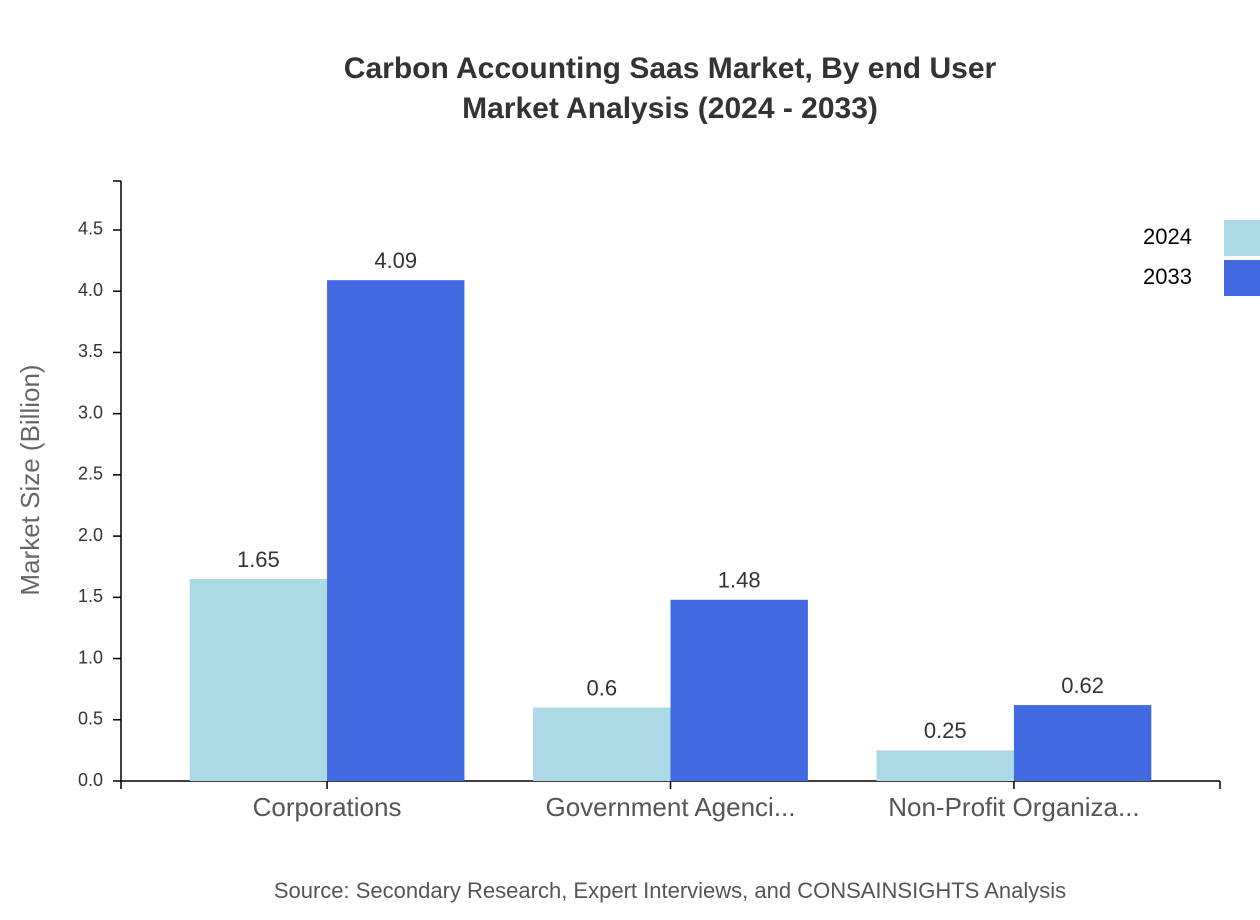 The image size is (1260, 920). Describe the element at coordinates (945, 730) in the screenshot. I see `data-label: 0.25` at that location.